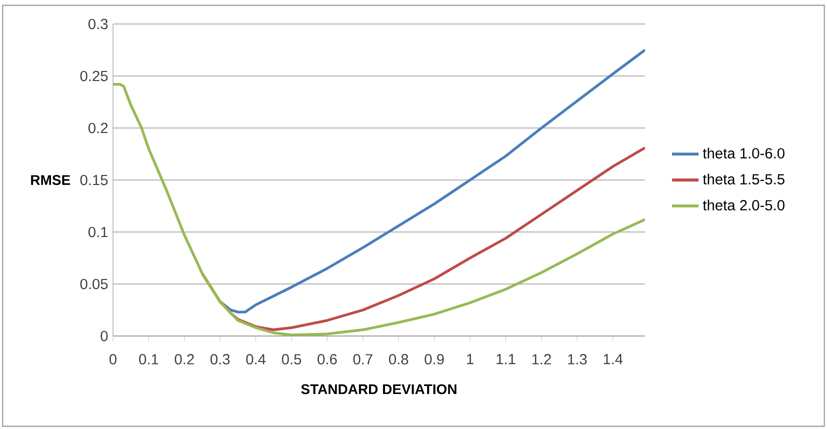 This screenshot has width=827, height=429. I want to click on x-tick-label: 1.1, so click(506, 359).